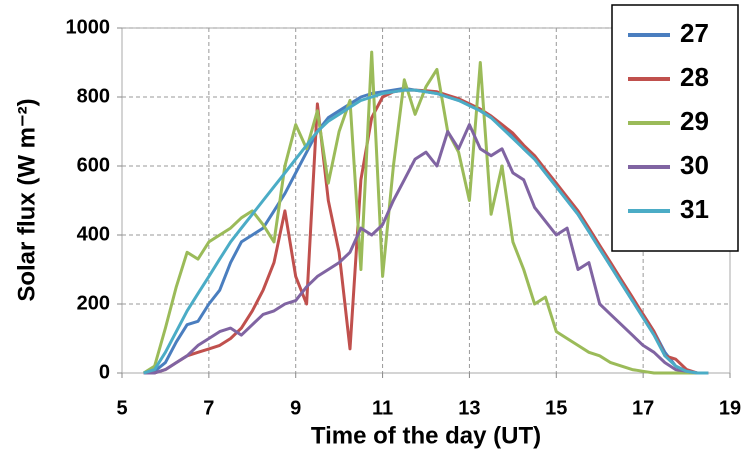 The height and width of the screenshot is (455, 748). What do you see at coordinates (694, 121) in the screenshot?
I see `legend-label: 29` at bounding box center [694, 121].